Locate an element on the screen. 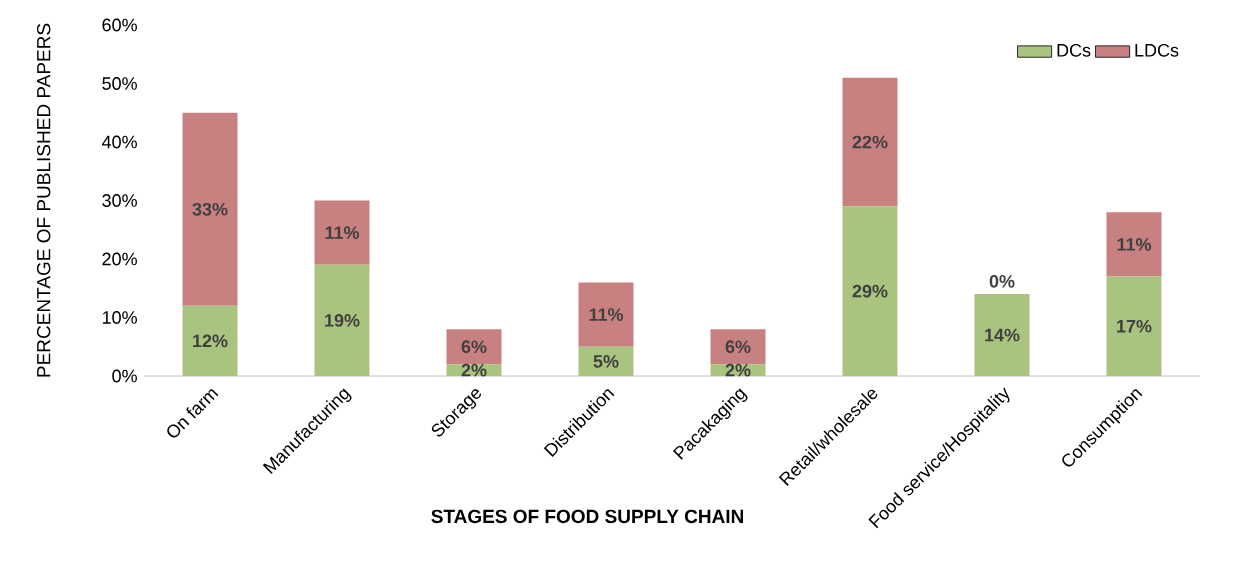 This screenshot has width=1238, height=563. data-label: 29% is located at coordinates (870, 291).